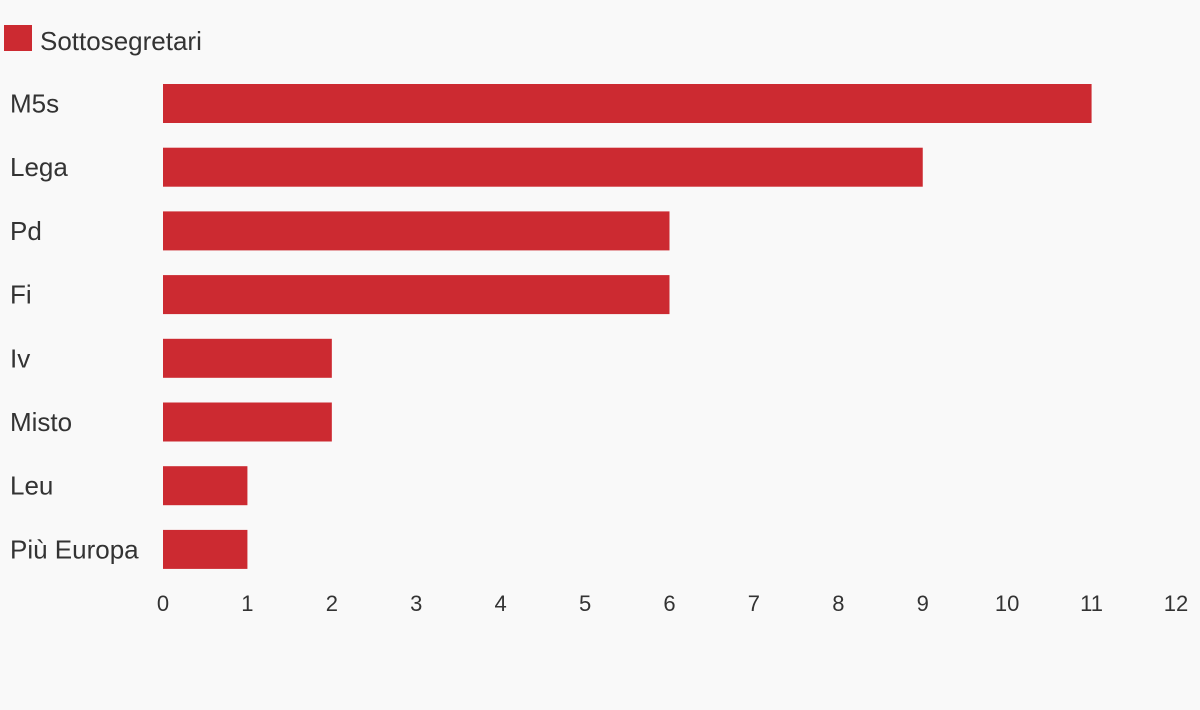 This screenshot has height=710, width=1200. Describe the element at coordinates (416, 231) in the screenshot. I see `bar-pd` at that location.